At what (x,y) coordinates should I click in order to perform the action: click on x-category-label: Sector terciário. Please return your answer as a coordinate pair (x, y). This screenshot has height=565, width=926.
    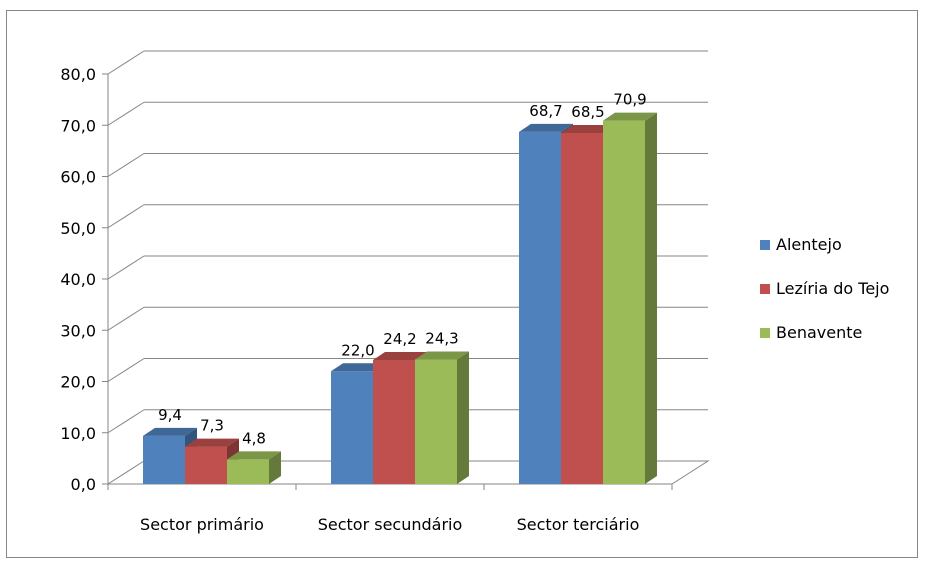
    Looking at the image, I should click on (578, 524).